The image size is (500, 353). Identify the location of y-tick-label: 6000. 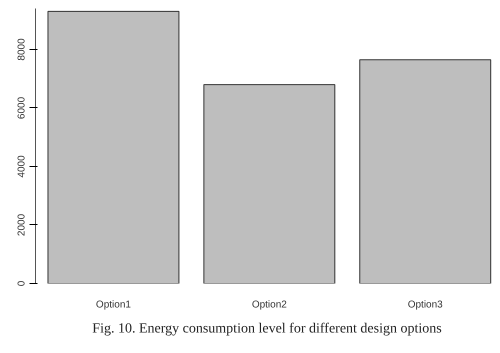
(22, 108).